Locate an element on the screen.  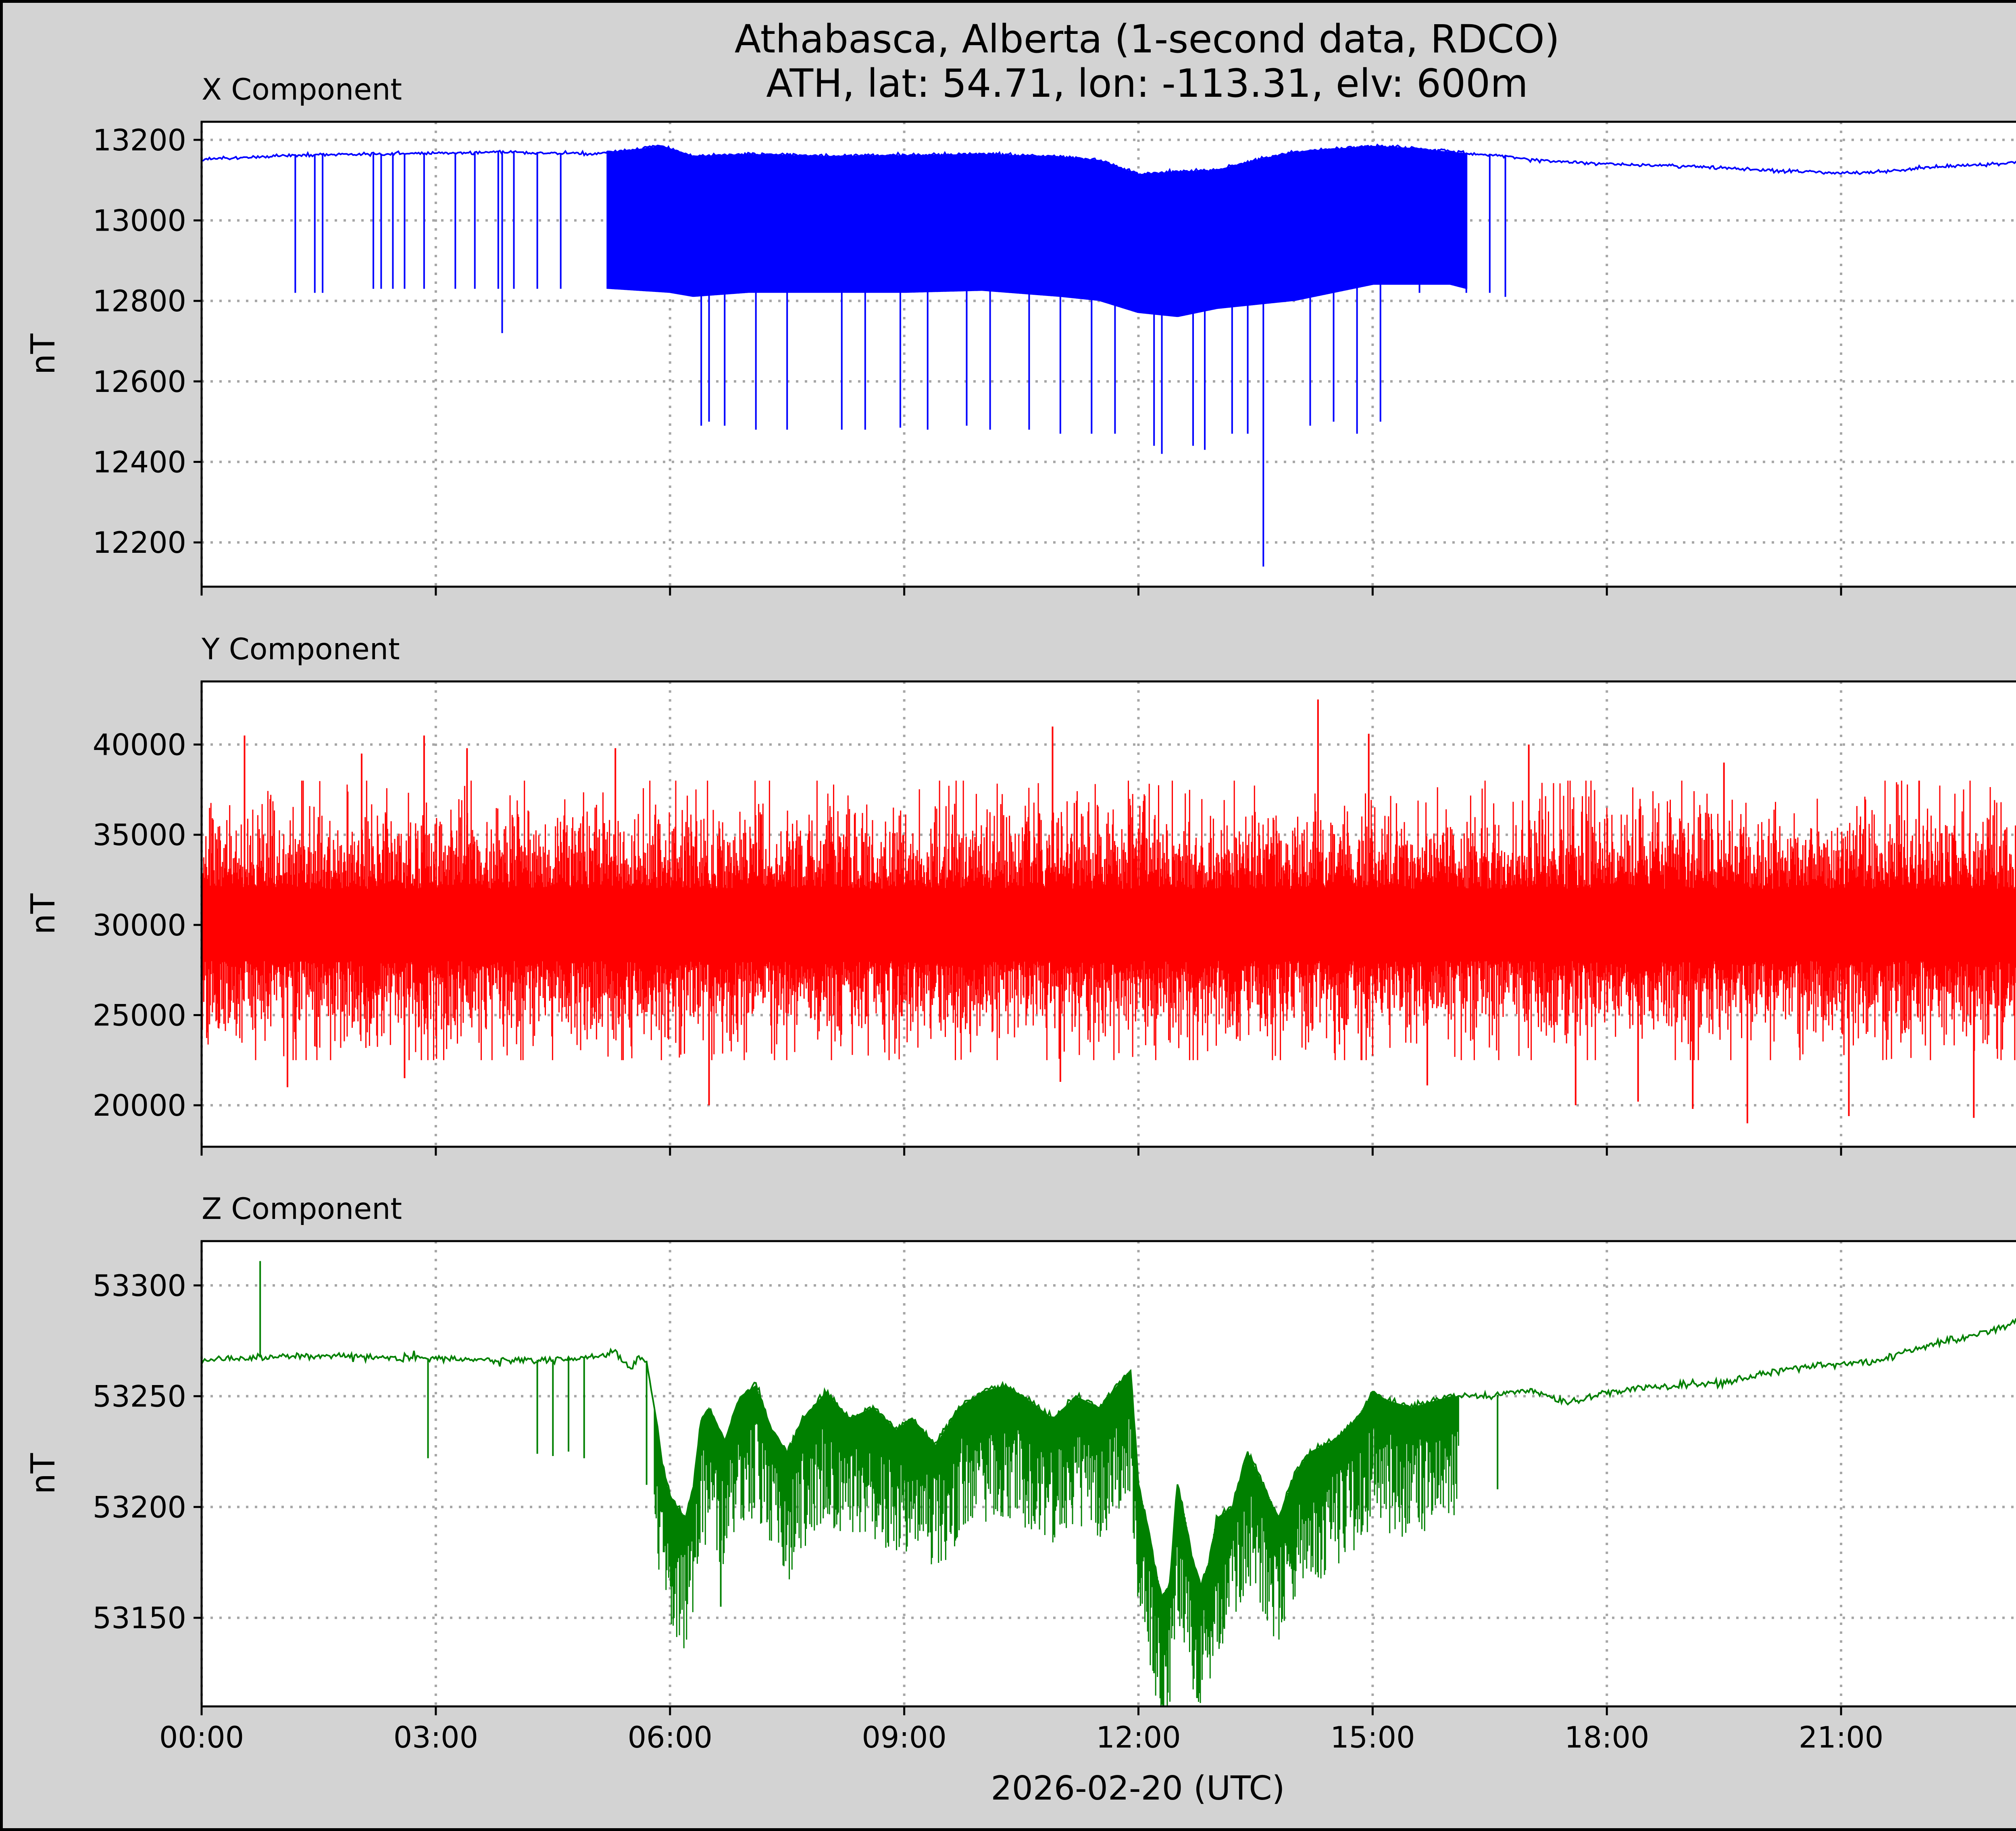
y-tick-label: 53250 is located at coordinates (139, 1397).